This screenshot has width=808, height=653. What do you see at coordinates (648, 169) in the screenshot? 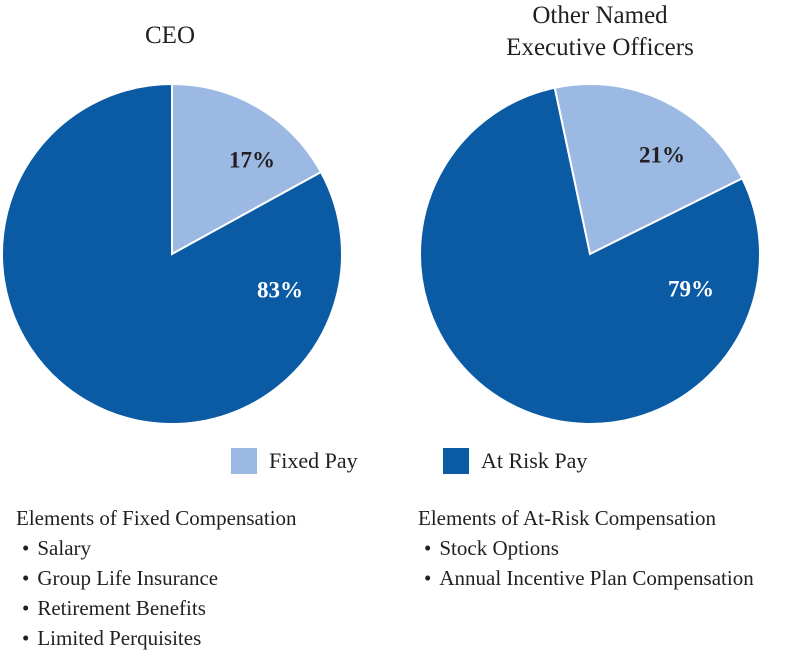
I see `neo-slice-fixed-pay` at bounding box center [648, 169].